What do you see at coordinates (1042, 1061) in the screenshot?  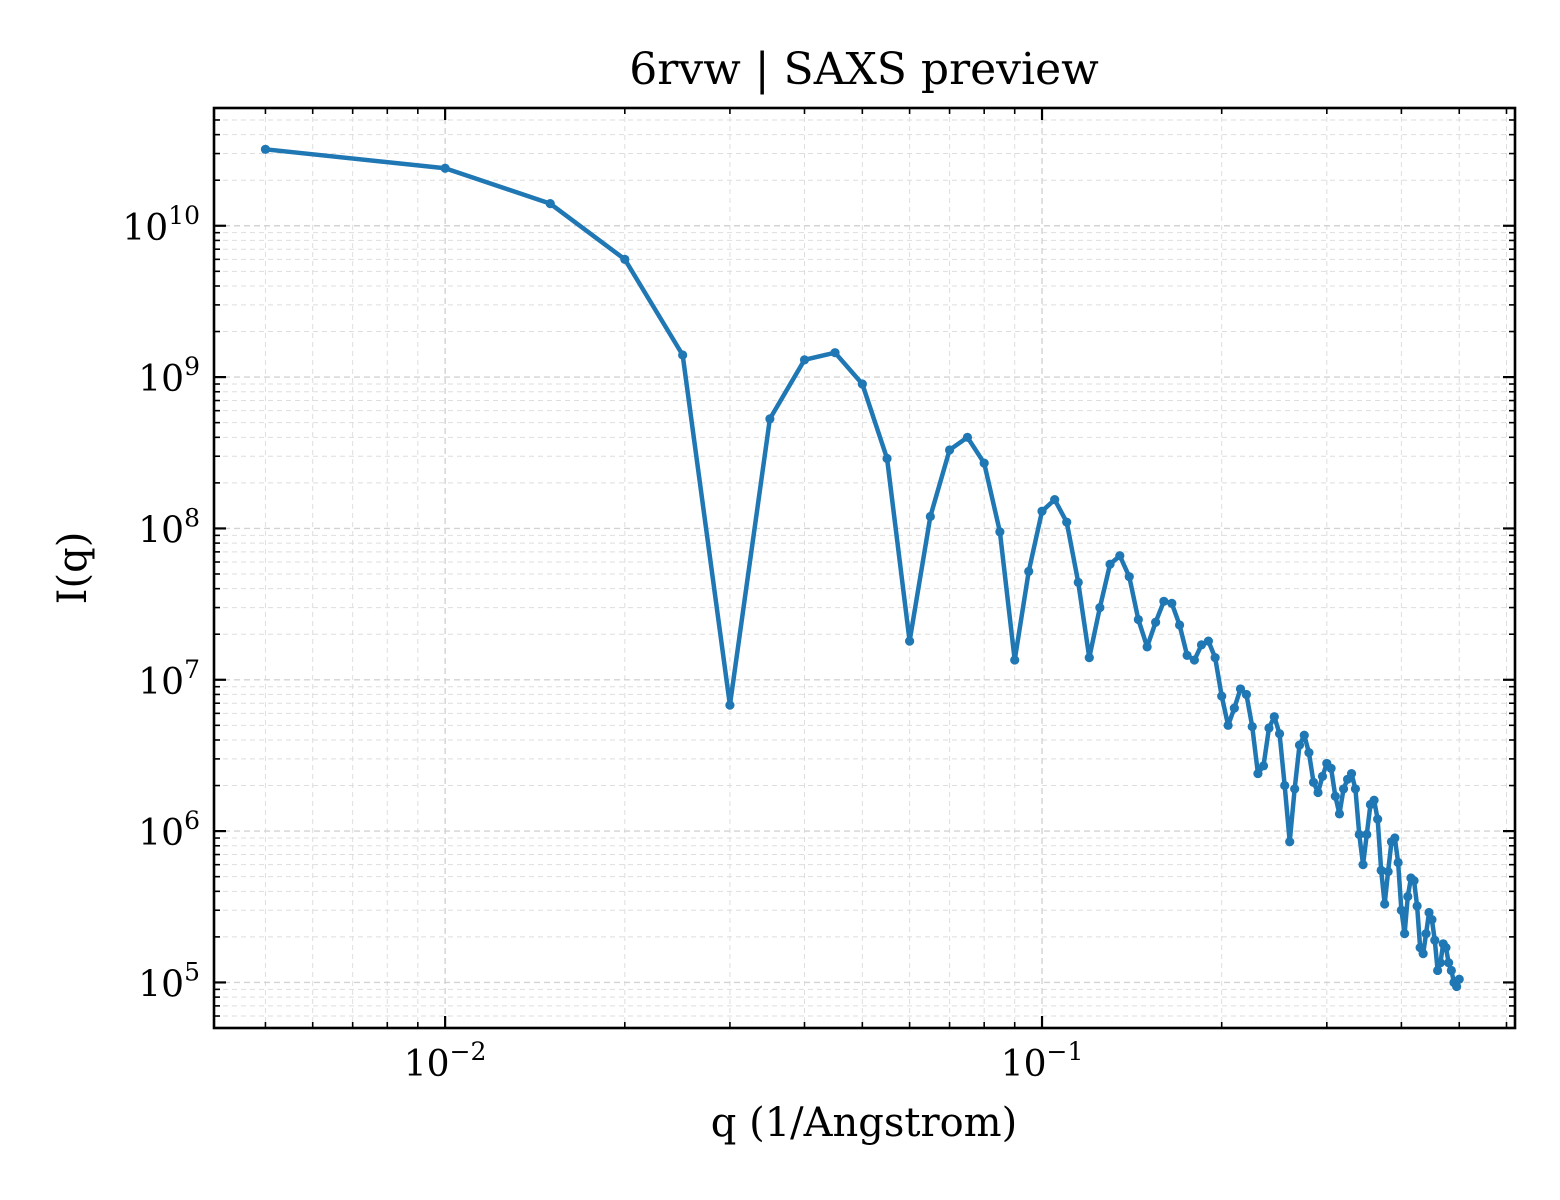 I see `x-tick-label: 10⁻¹` at bounding box center [1042, 1061].